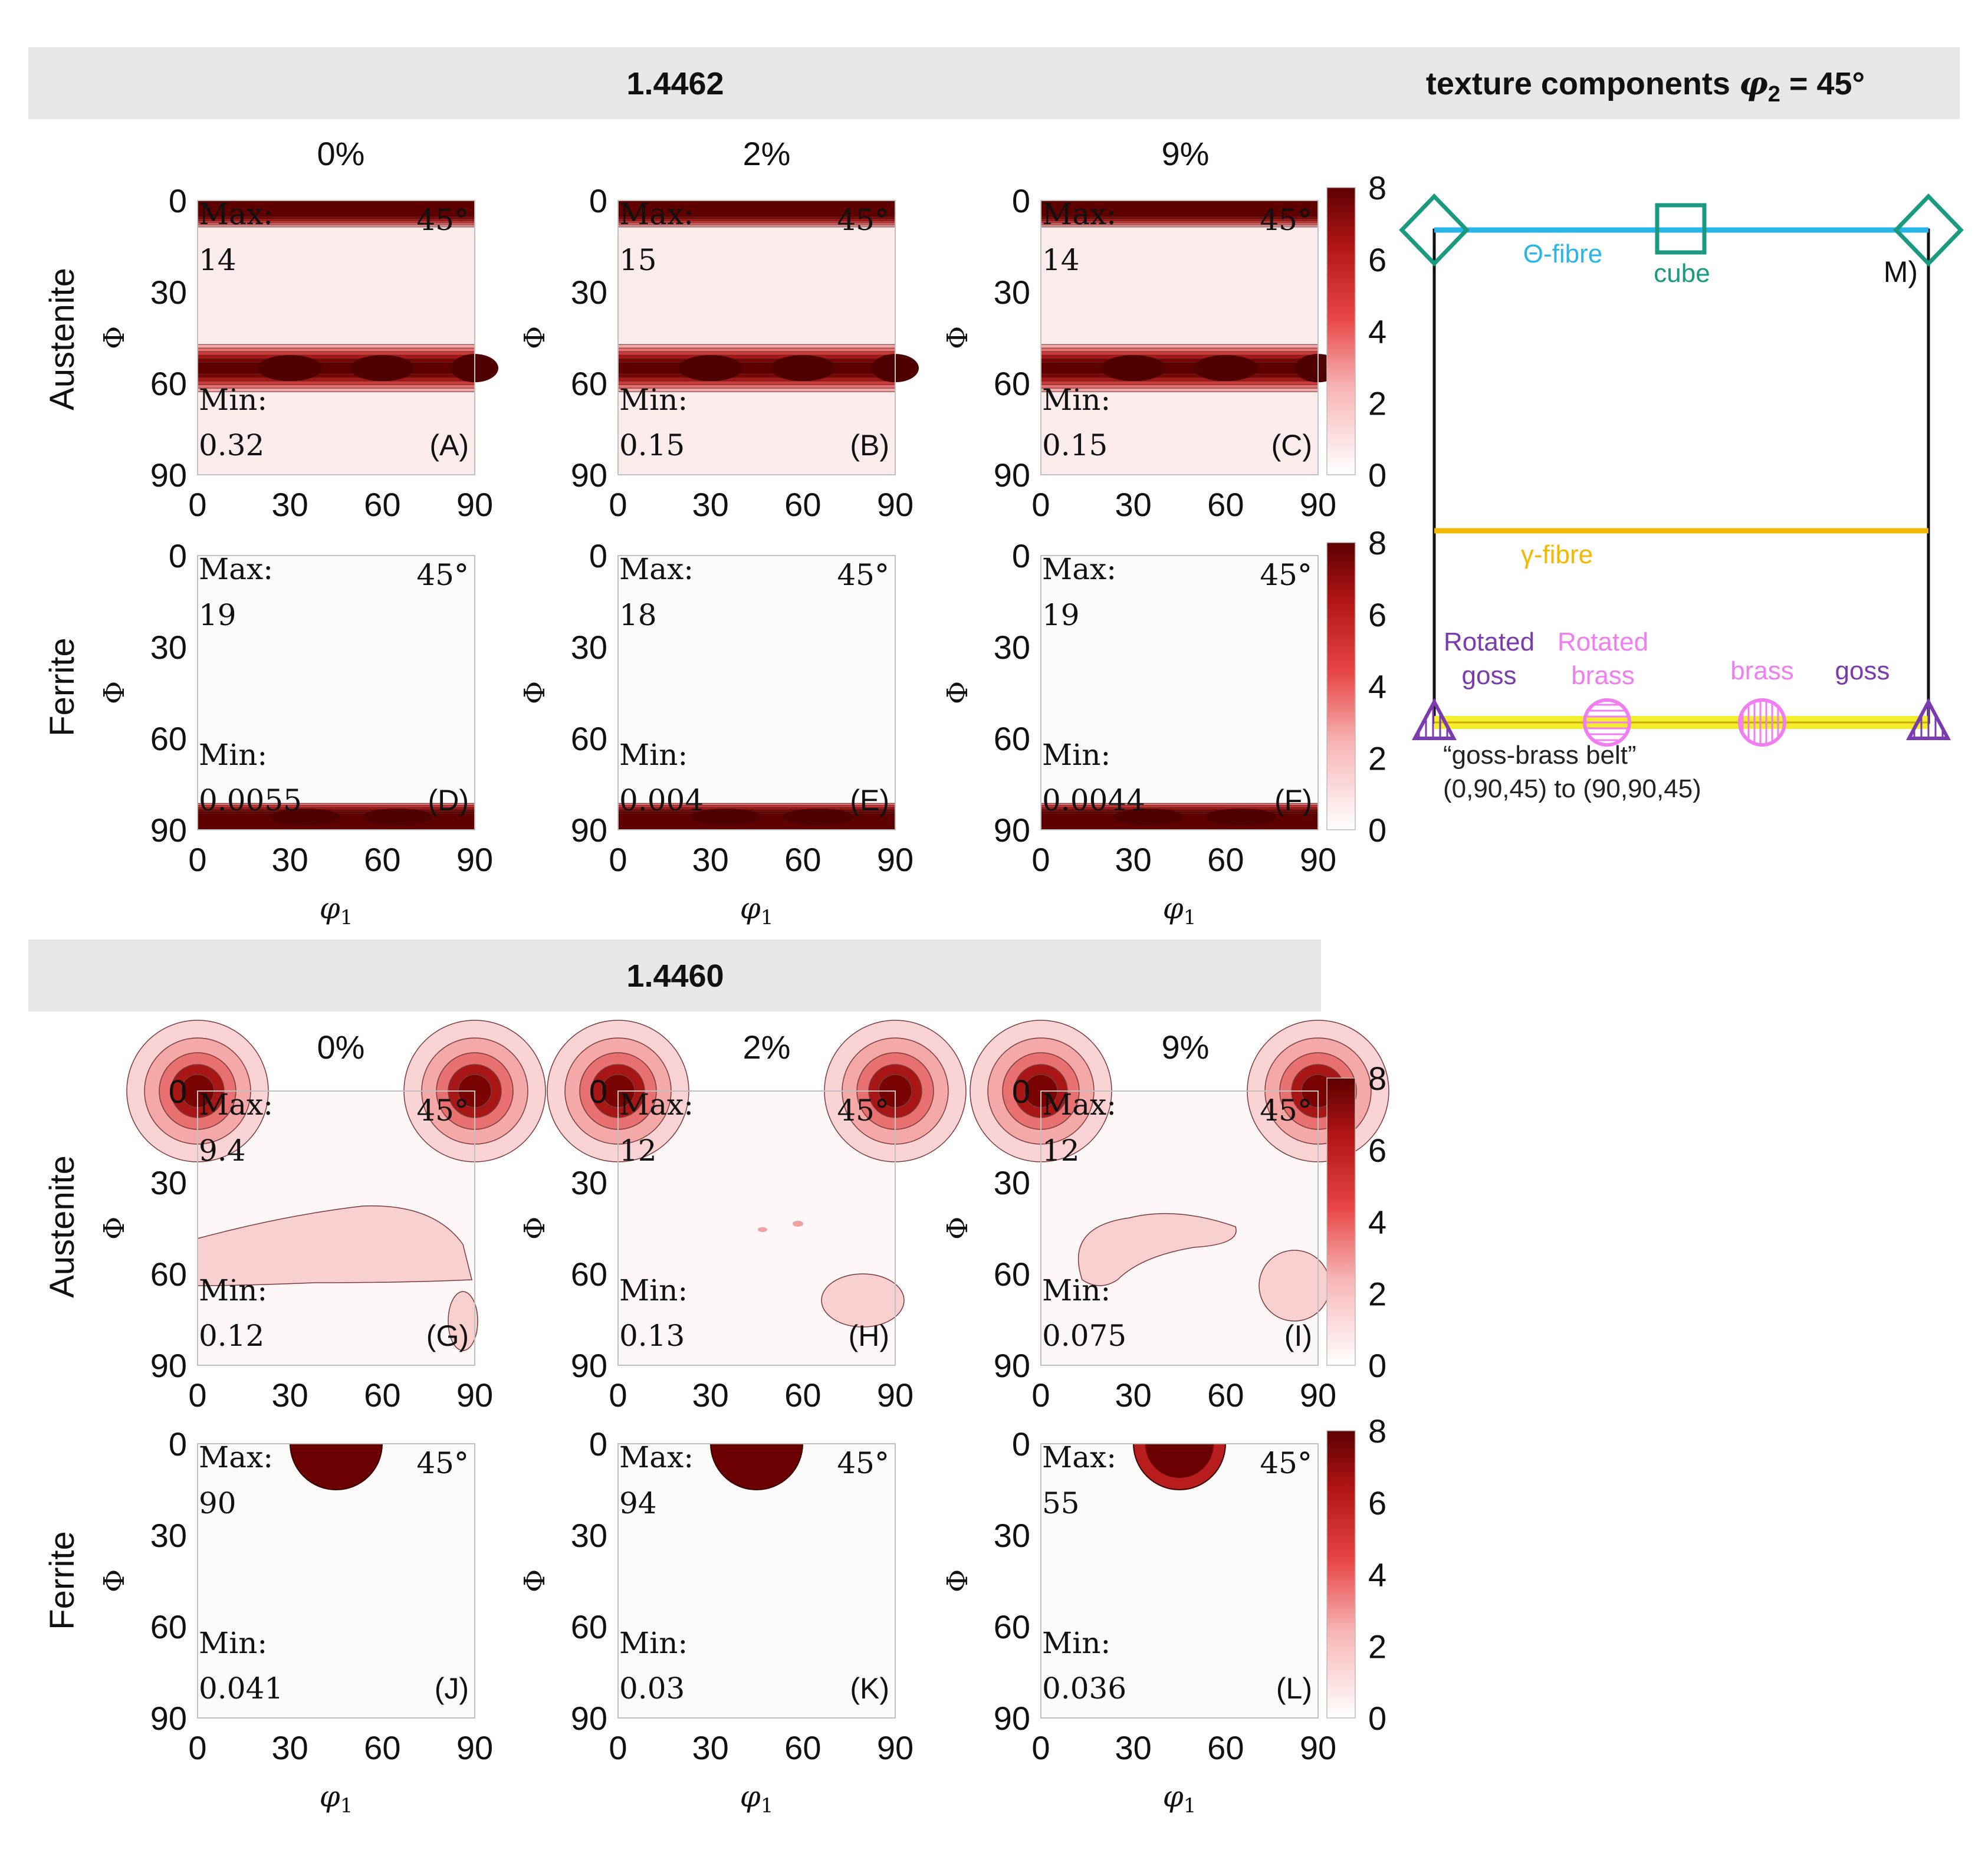 The image size is (1988, 1853). What do you see at coordinates (1179, 1461) in the screenshot?
I see `odf-peak-core` at bounding box center [1179, 1461].